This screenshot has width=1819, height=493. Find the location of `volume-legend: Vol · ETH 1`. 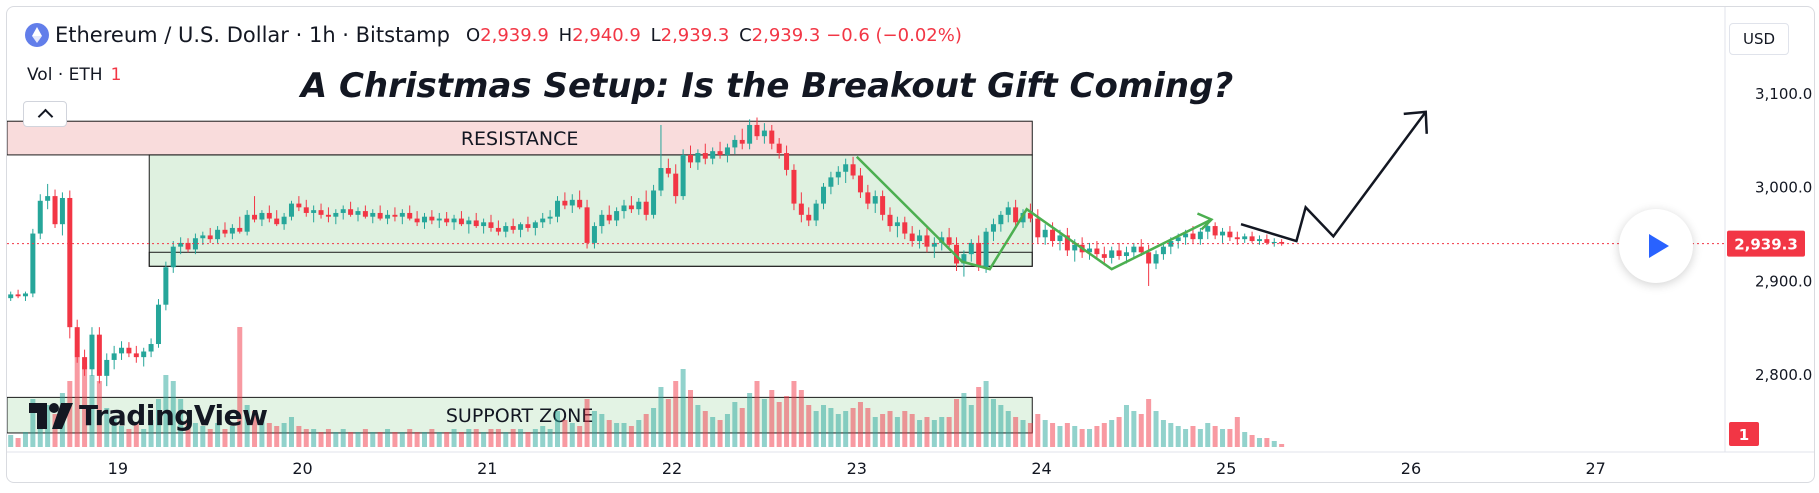

volume-legend: Vol · ETH 1 is located at coordinates (74, 75).